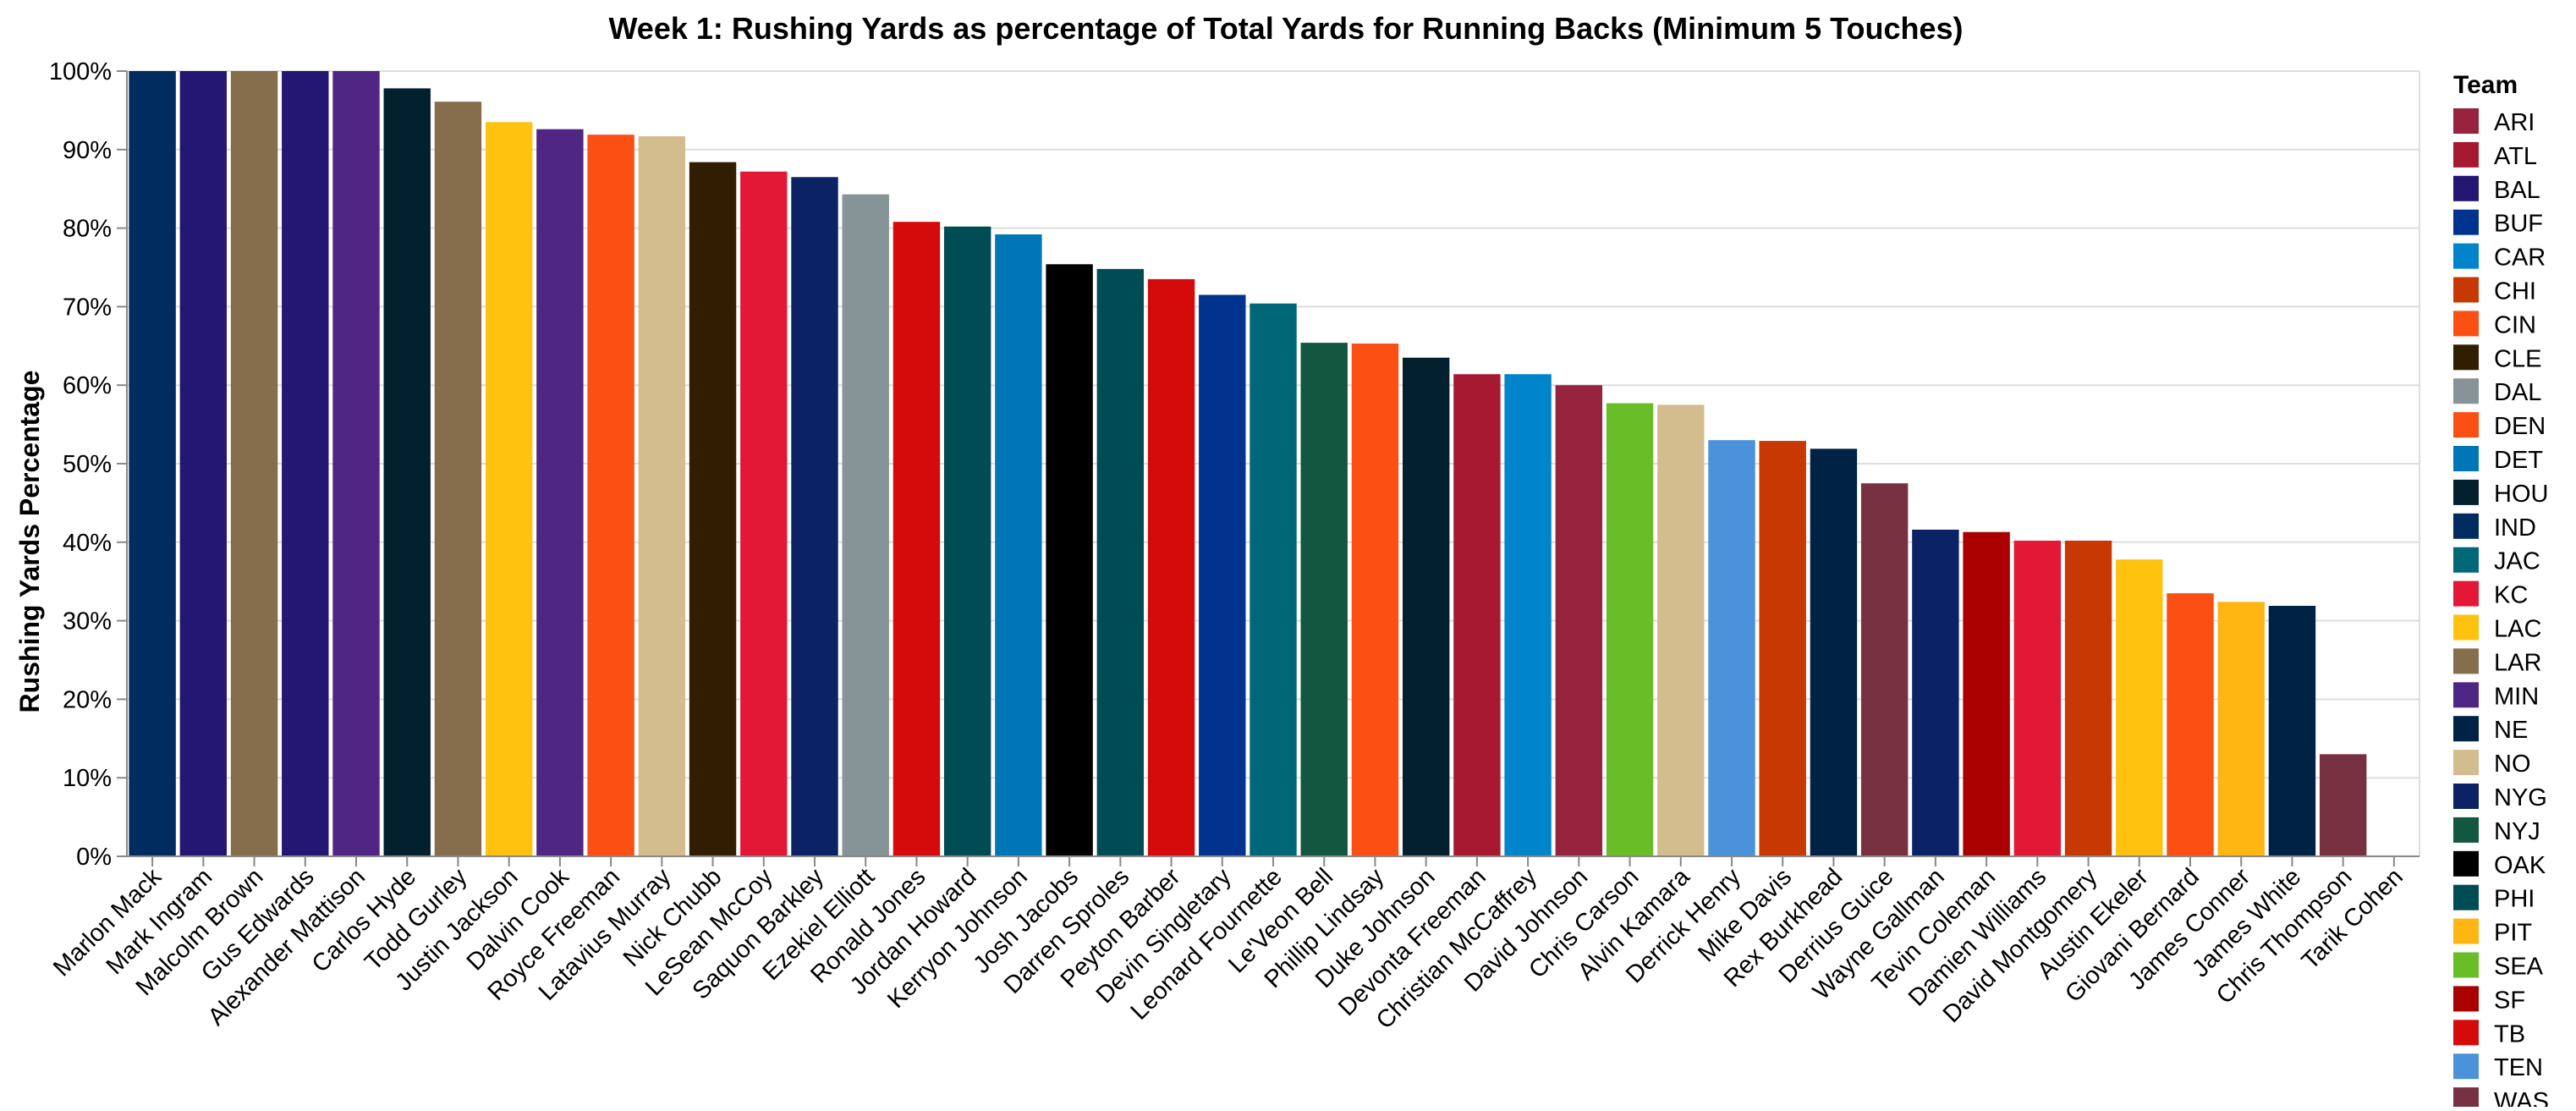 This screenshot has height=1111, width=2576. What do you see at coordinates (2511, 595) in the screenshot?
I see `legend-label: KC` at bounding box center [2511, 595].